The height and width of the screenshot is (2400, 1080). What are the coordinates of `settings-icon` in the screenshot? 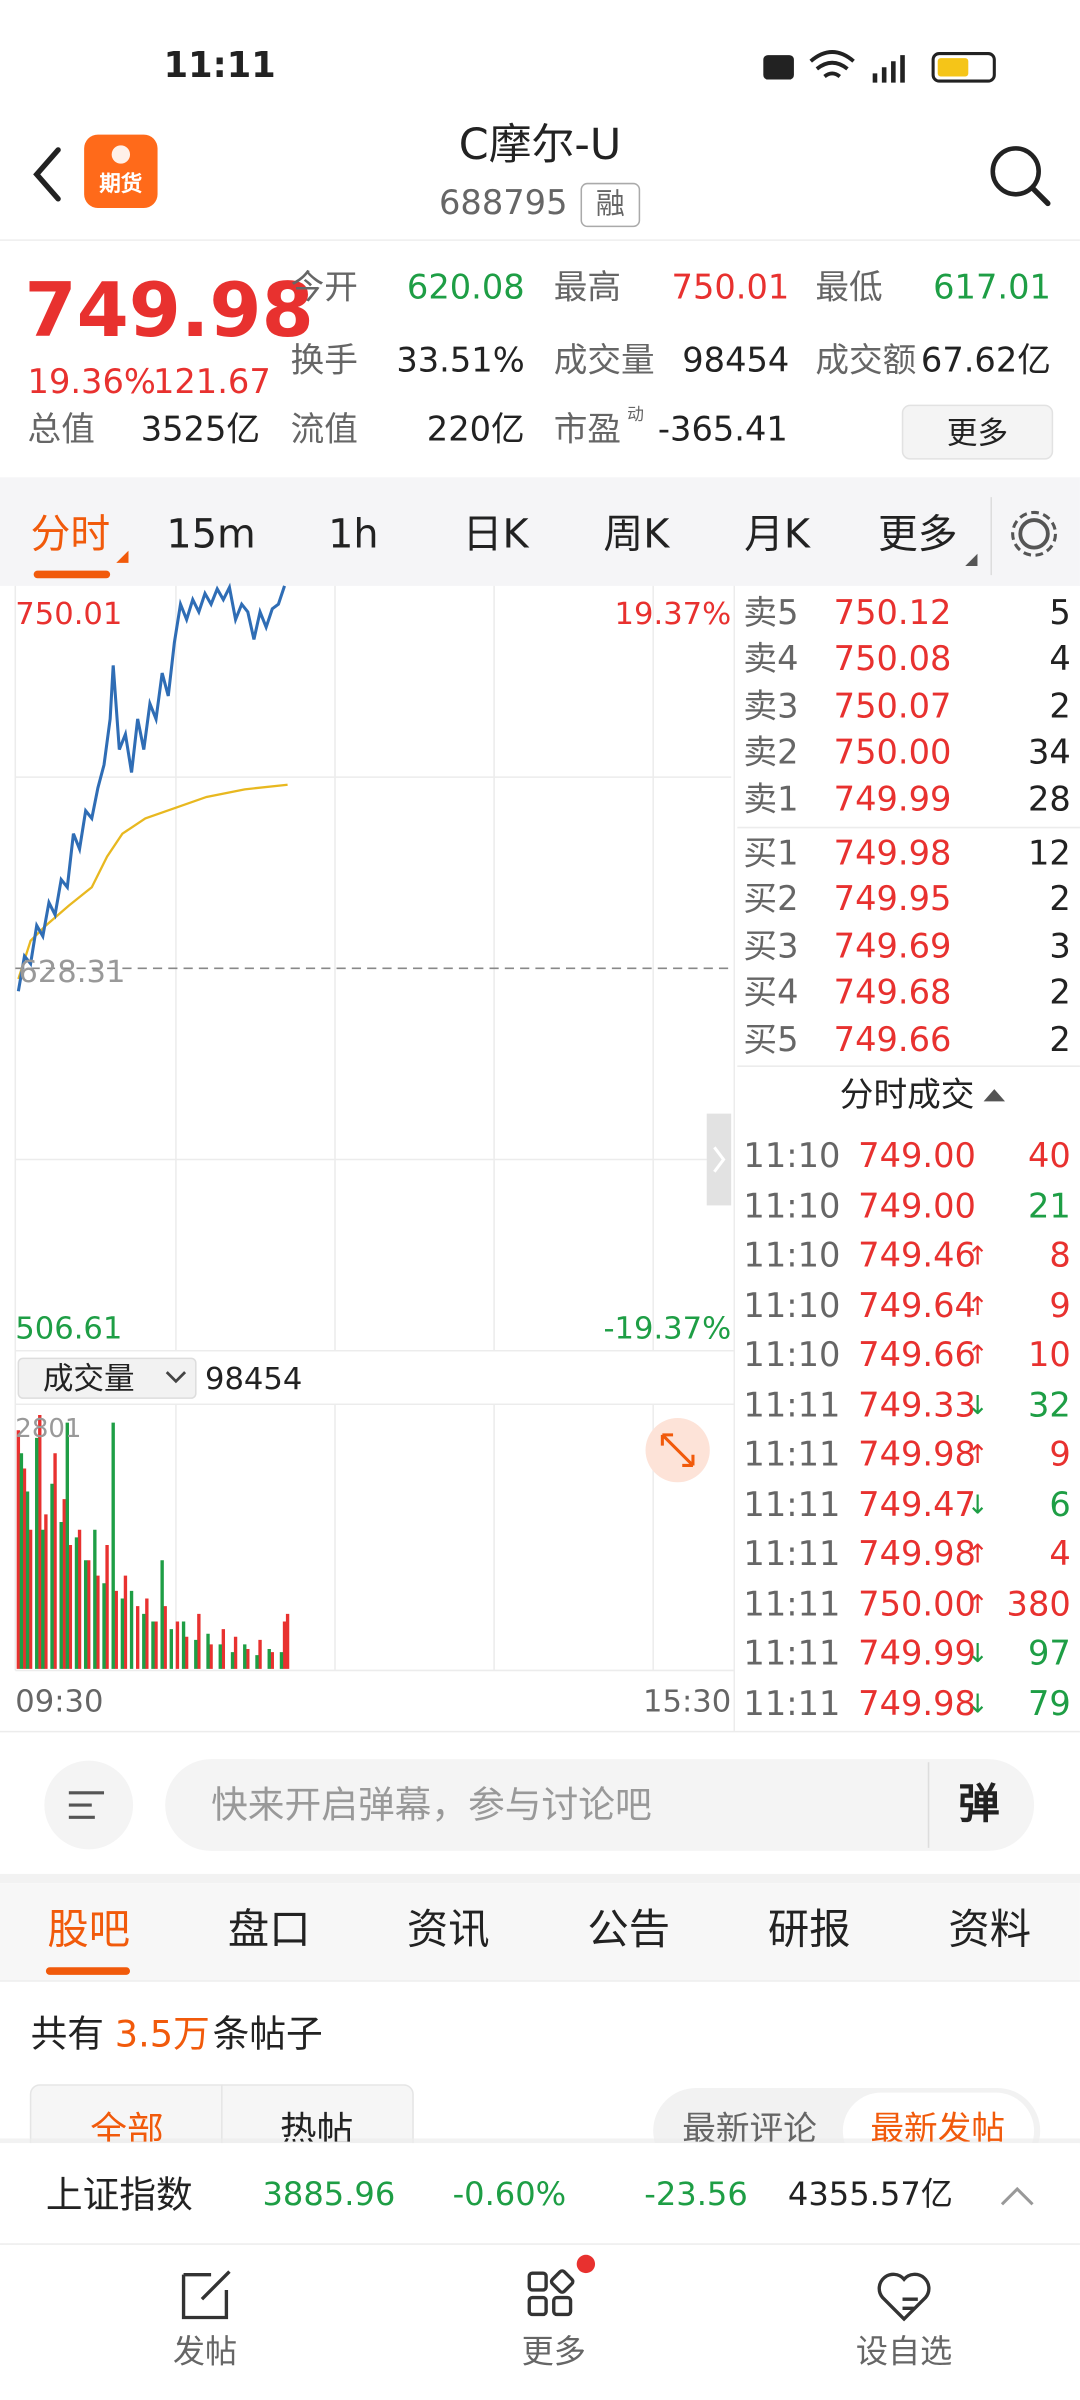 It's located at (1034, 534).